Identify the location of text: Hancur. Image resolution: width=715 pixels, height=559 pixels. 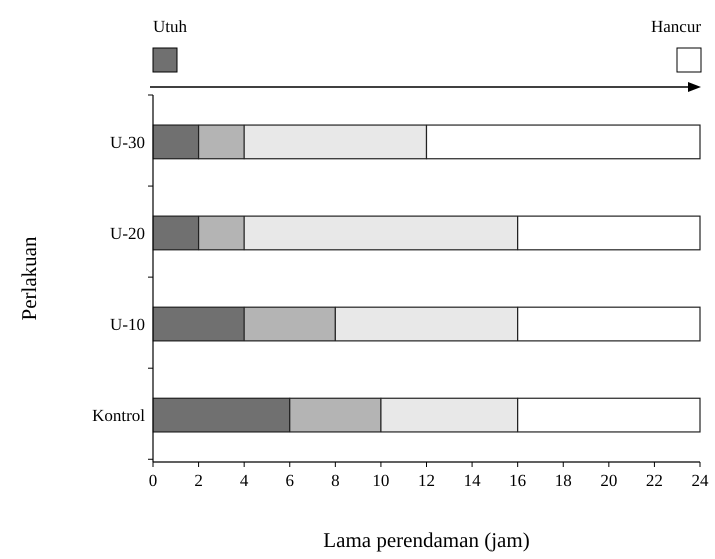
(676, 26).